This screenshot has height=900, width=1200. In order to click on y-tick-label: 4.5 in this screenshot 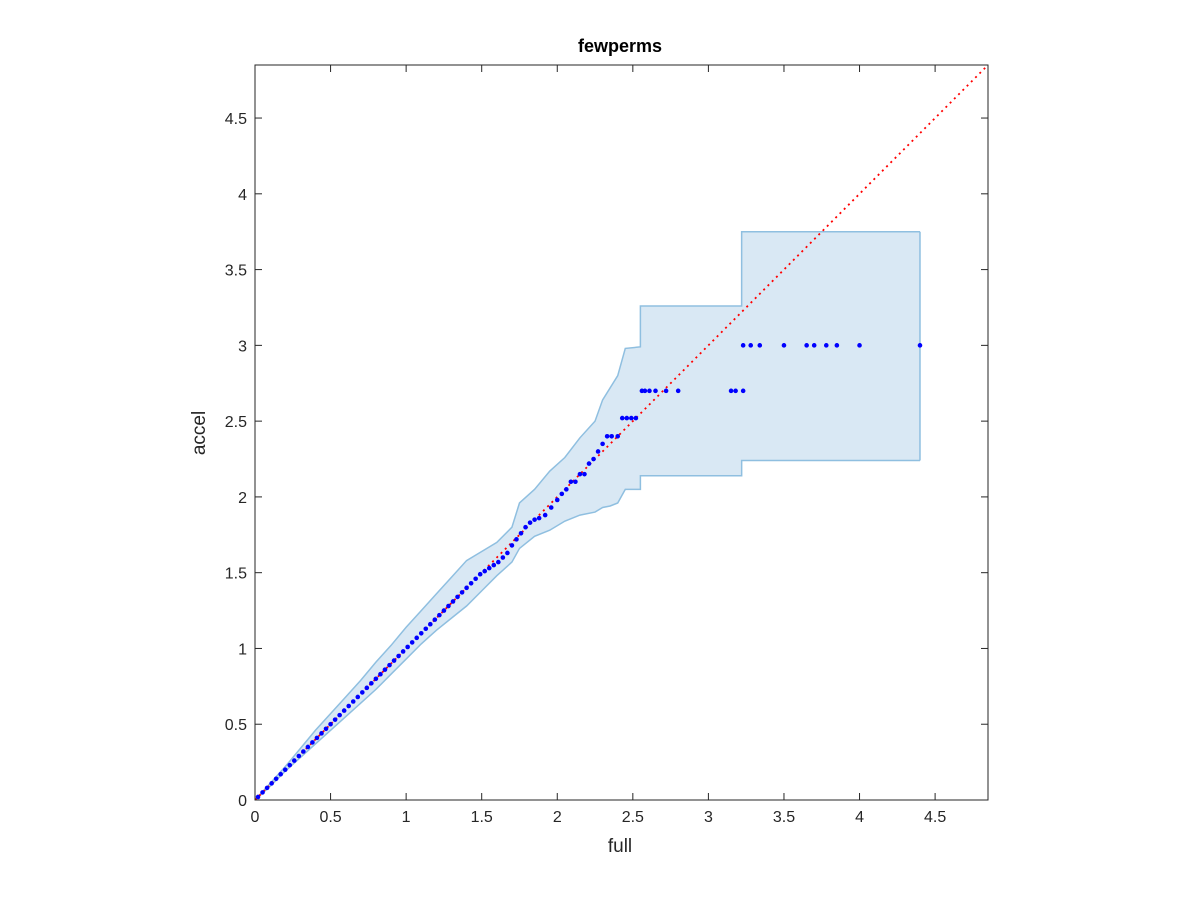, I will do `click(236, 119)`.